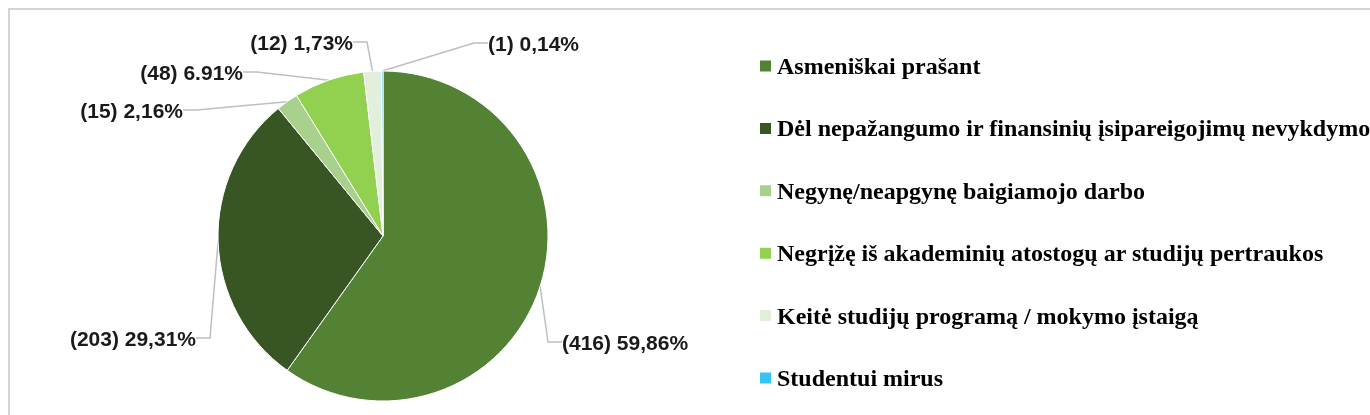  What do you see at coordinates (192, 72) in the screenshot?
I see `data-label: (48) 6.91%` at bounding box center [192, 72].